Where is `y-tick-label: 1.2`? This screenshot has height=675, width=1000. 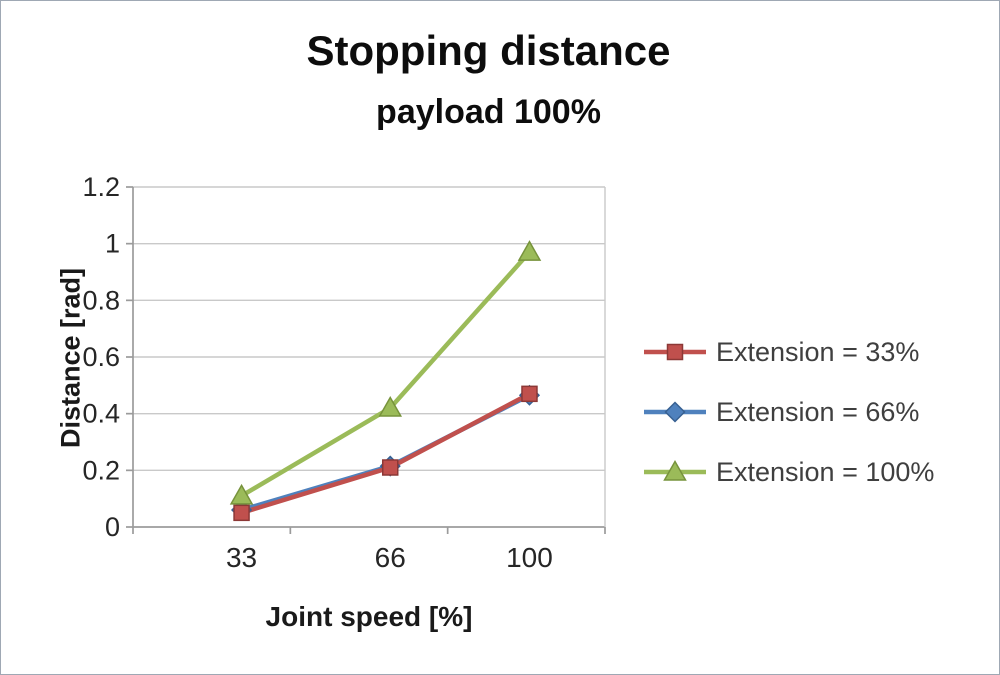
y-tick-label: 1.2 is located at coordinates (101, 187).